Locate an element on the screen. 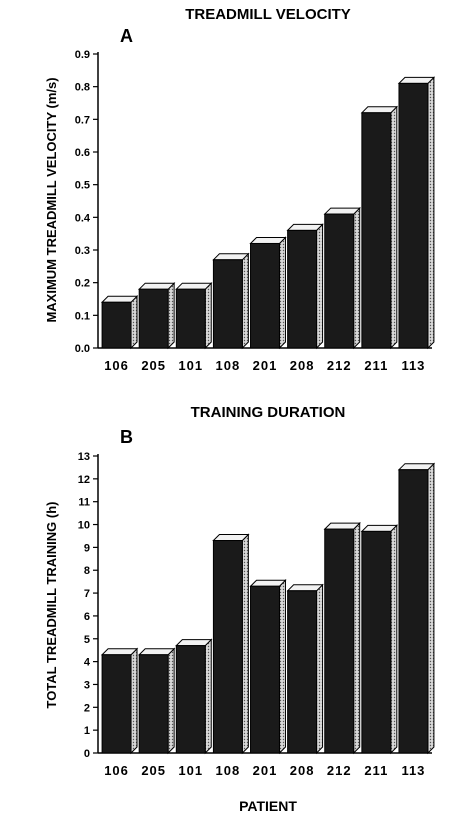  y-tick-label: 0.5 is located at coordinates (82, 186).